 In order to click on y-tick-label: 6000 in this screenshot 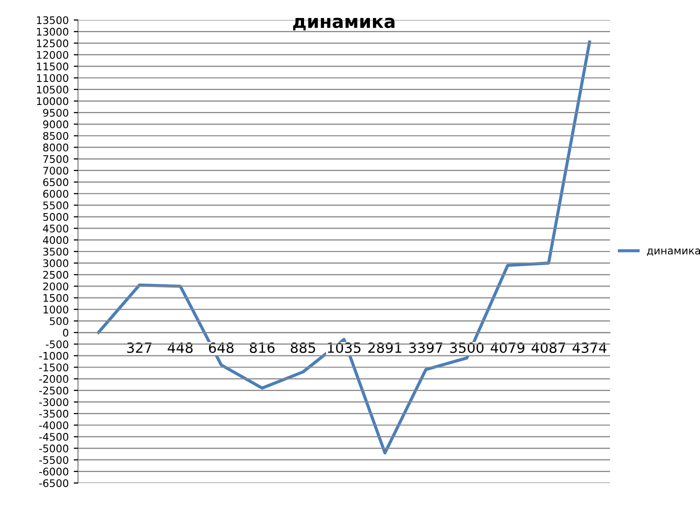, I will do `click(55, 194)`.